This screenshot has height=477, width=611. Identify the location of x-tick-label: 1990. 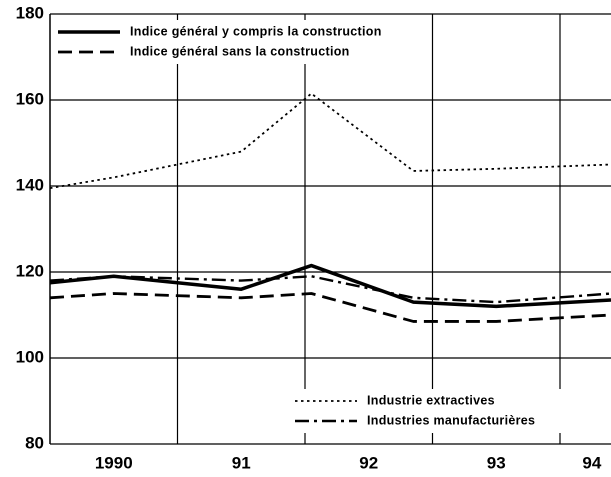
(114, 462).